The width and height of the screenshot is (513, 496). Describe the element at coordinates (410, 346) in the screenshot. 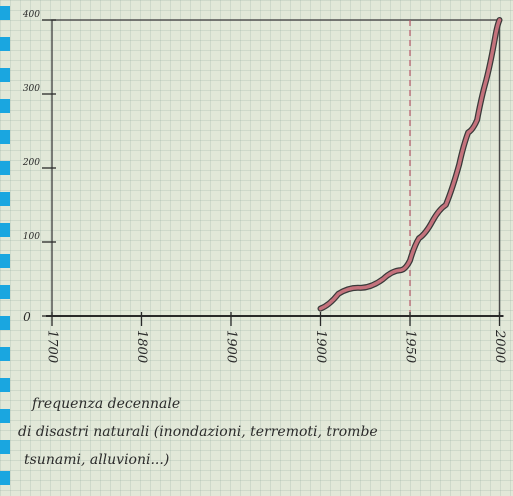

I see `x-tick-label: 1950` at that location.